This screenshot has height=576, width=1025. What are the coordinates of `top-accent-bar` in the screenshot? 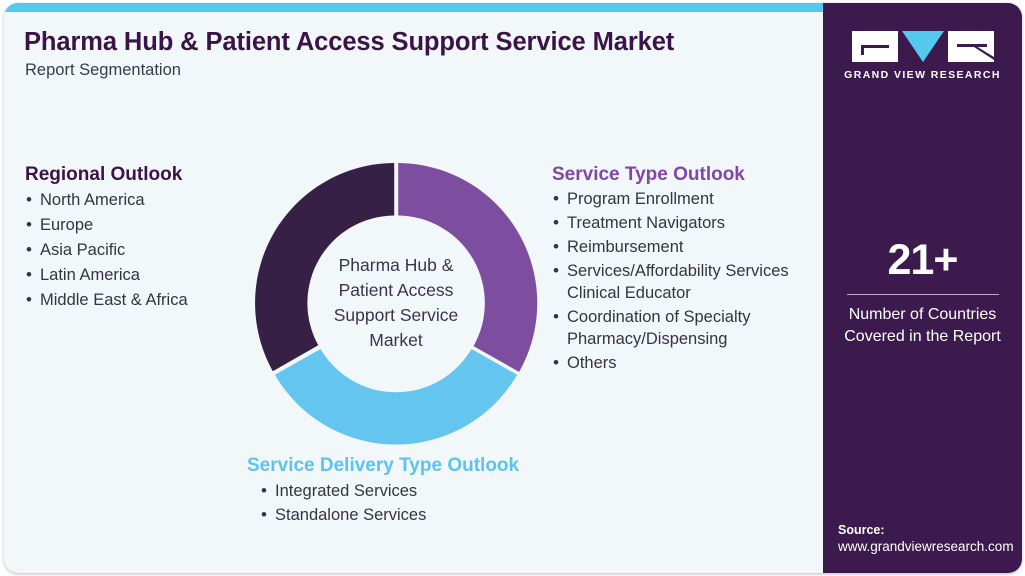 It's located at (413, 7).